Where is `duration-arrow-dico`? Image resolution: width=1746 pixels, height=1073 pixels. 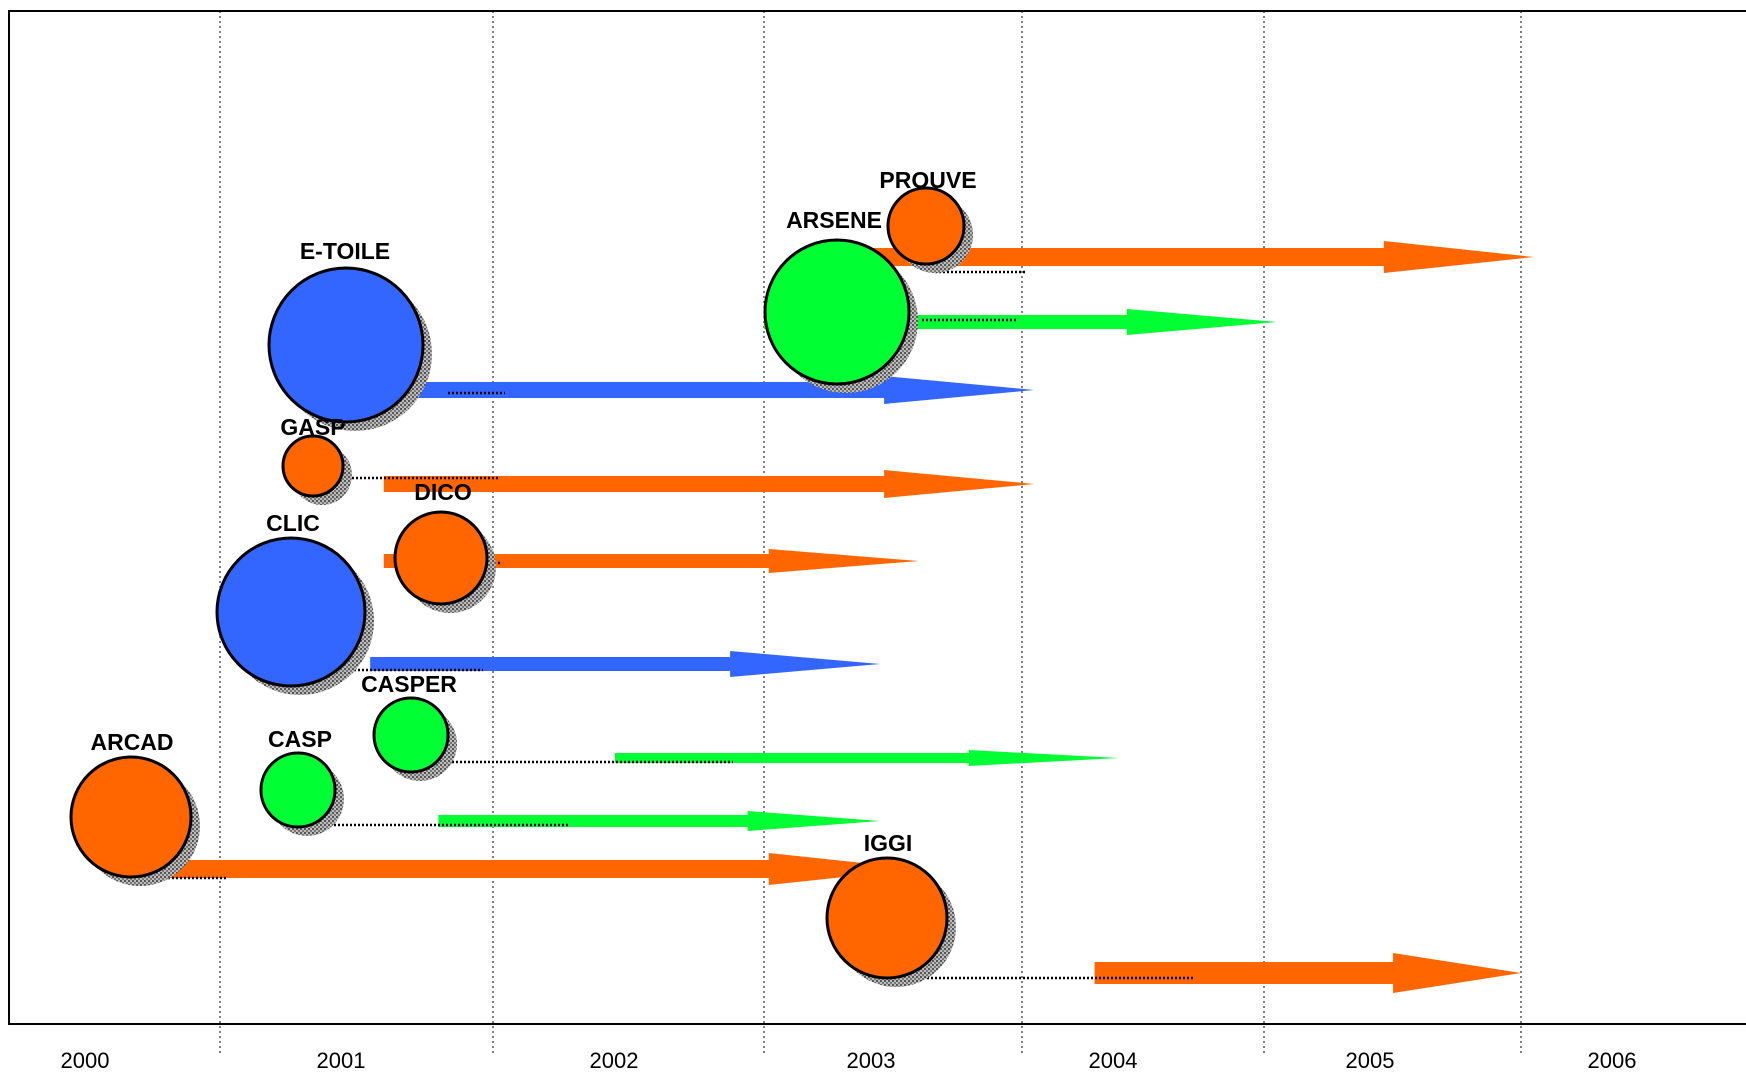 duration-arrow-dico is located at coordinates (651, 561).